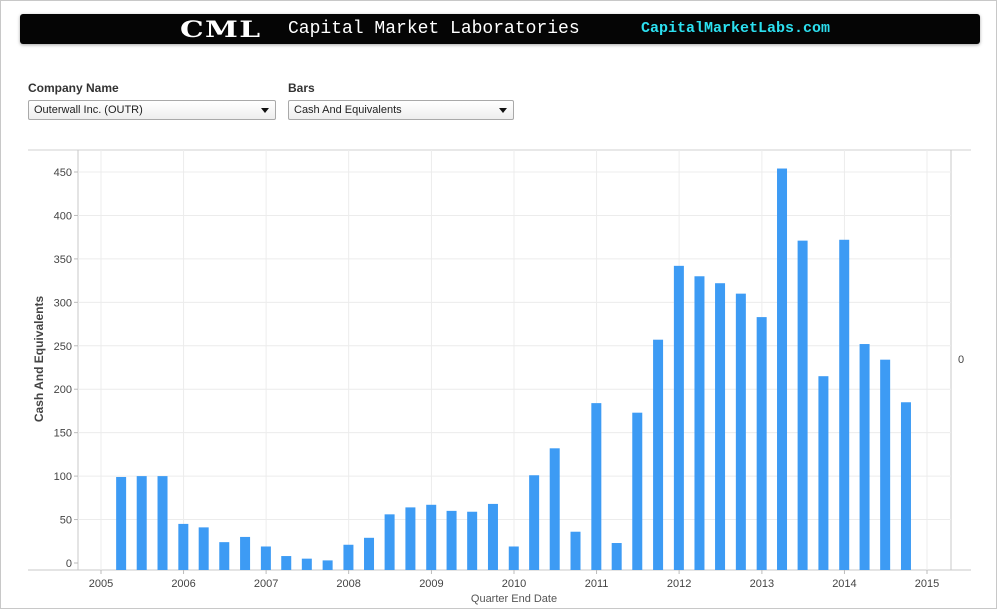 Image resolution: width=997 pixels, height=609 pixels. What do you see at coordinates (73, 88) in the screenshot?
I see `company-filter-label: Company Name` at bounding box center [73, 88].